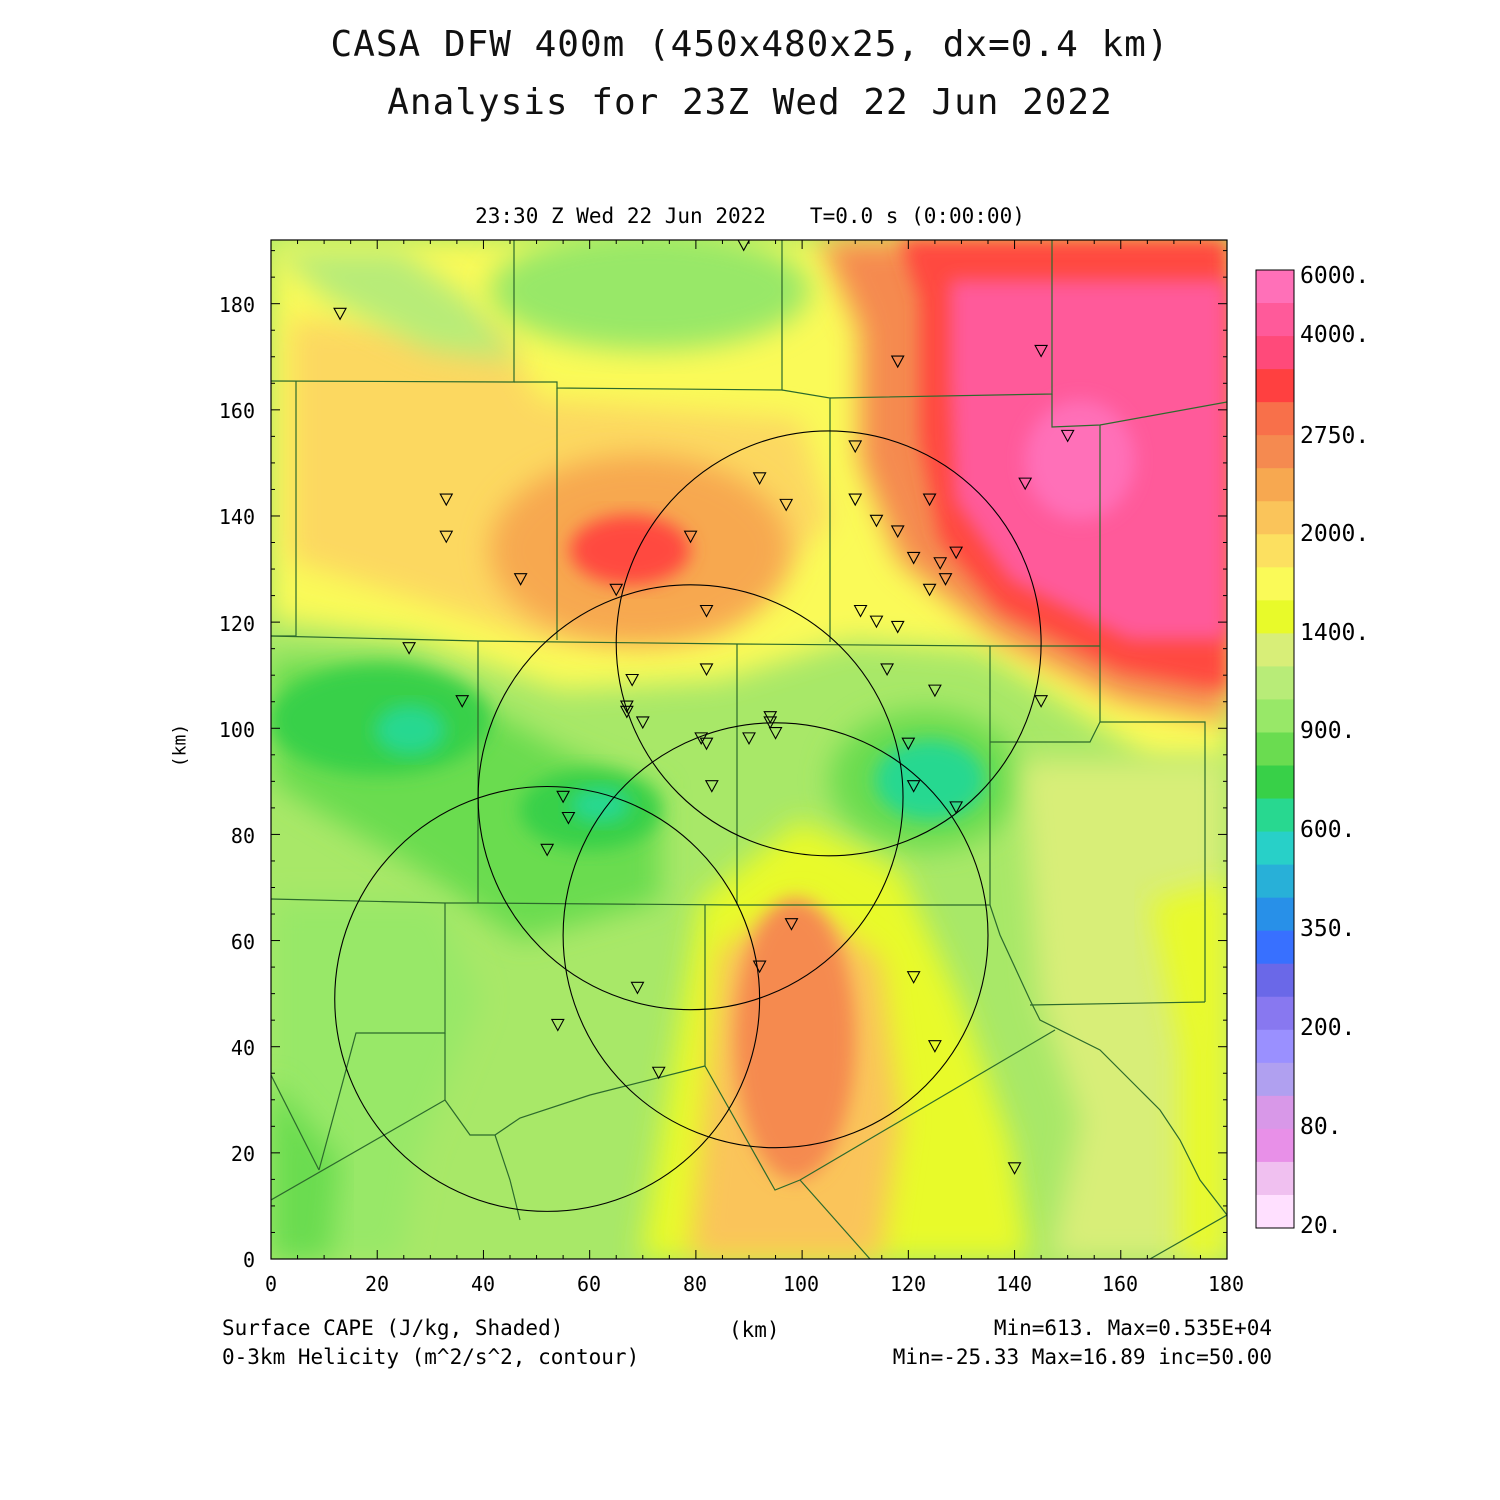  I want to click on colorbar-label: 80., so click(1321, 1127).